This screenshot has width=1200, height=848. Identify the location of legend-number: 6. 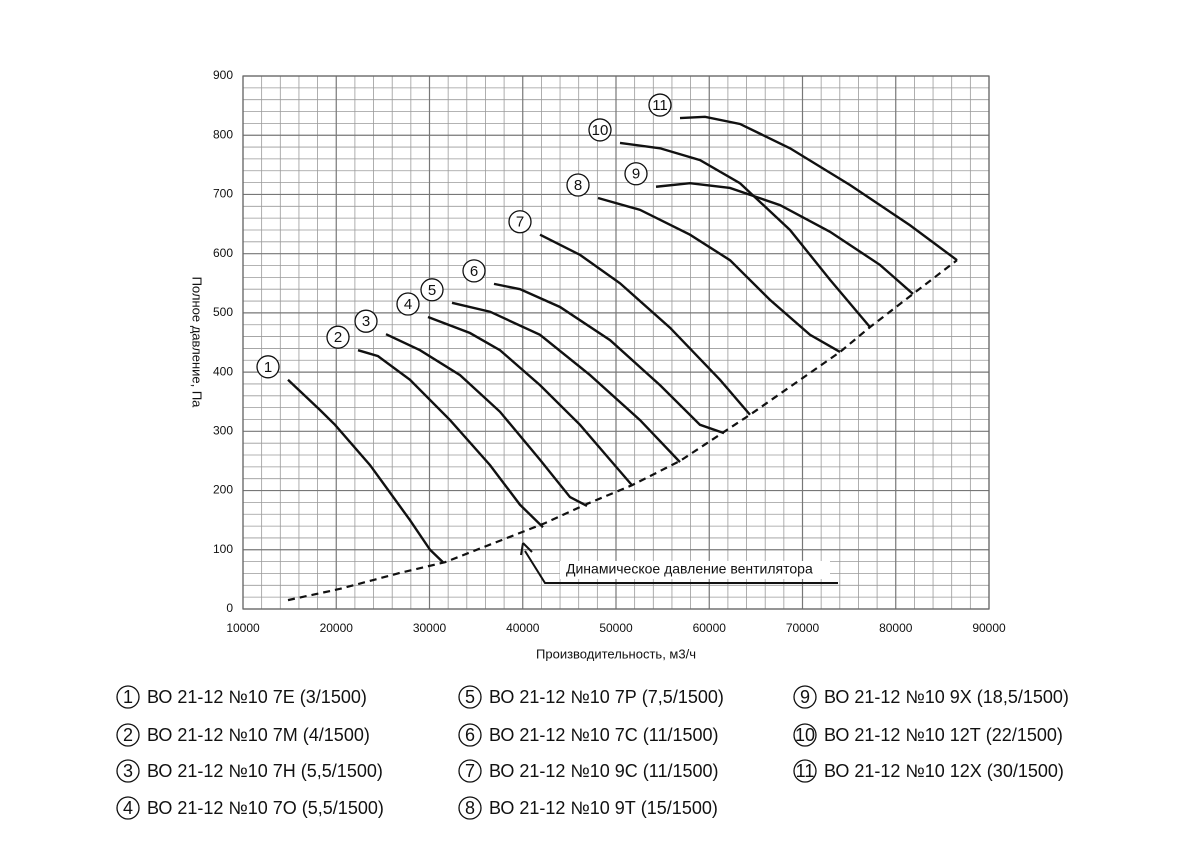
(470, 735).